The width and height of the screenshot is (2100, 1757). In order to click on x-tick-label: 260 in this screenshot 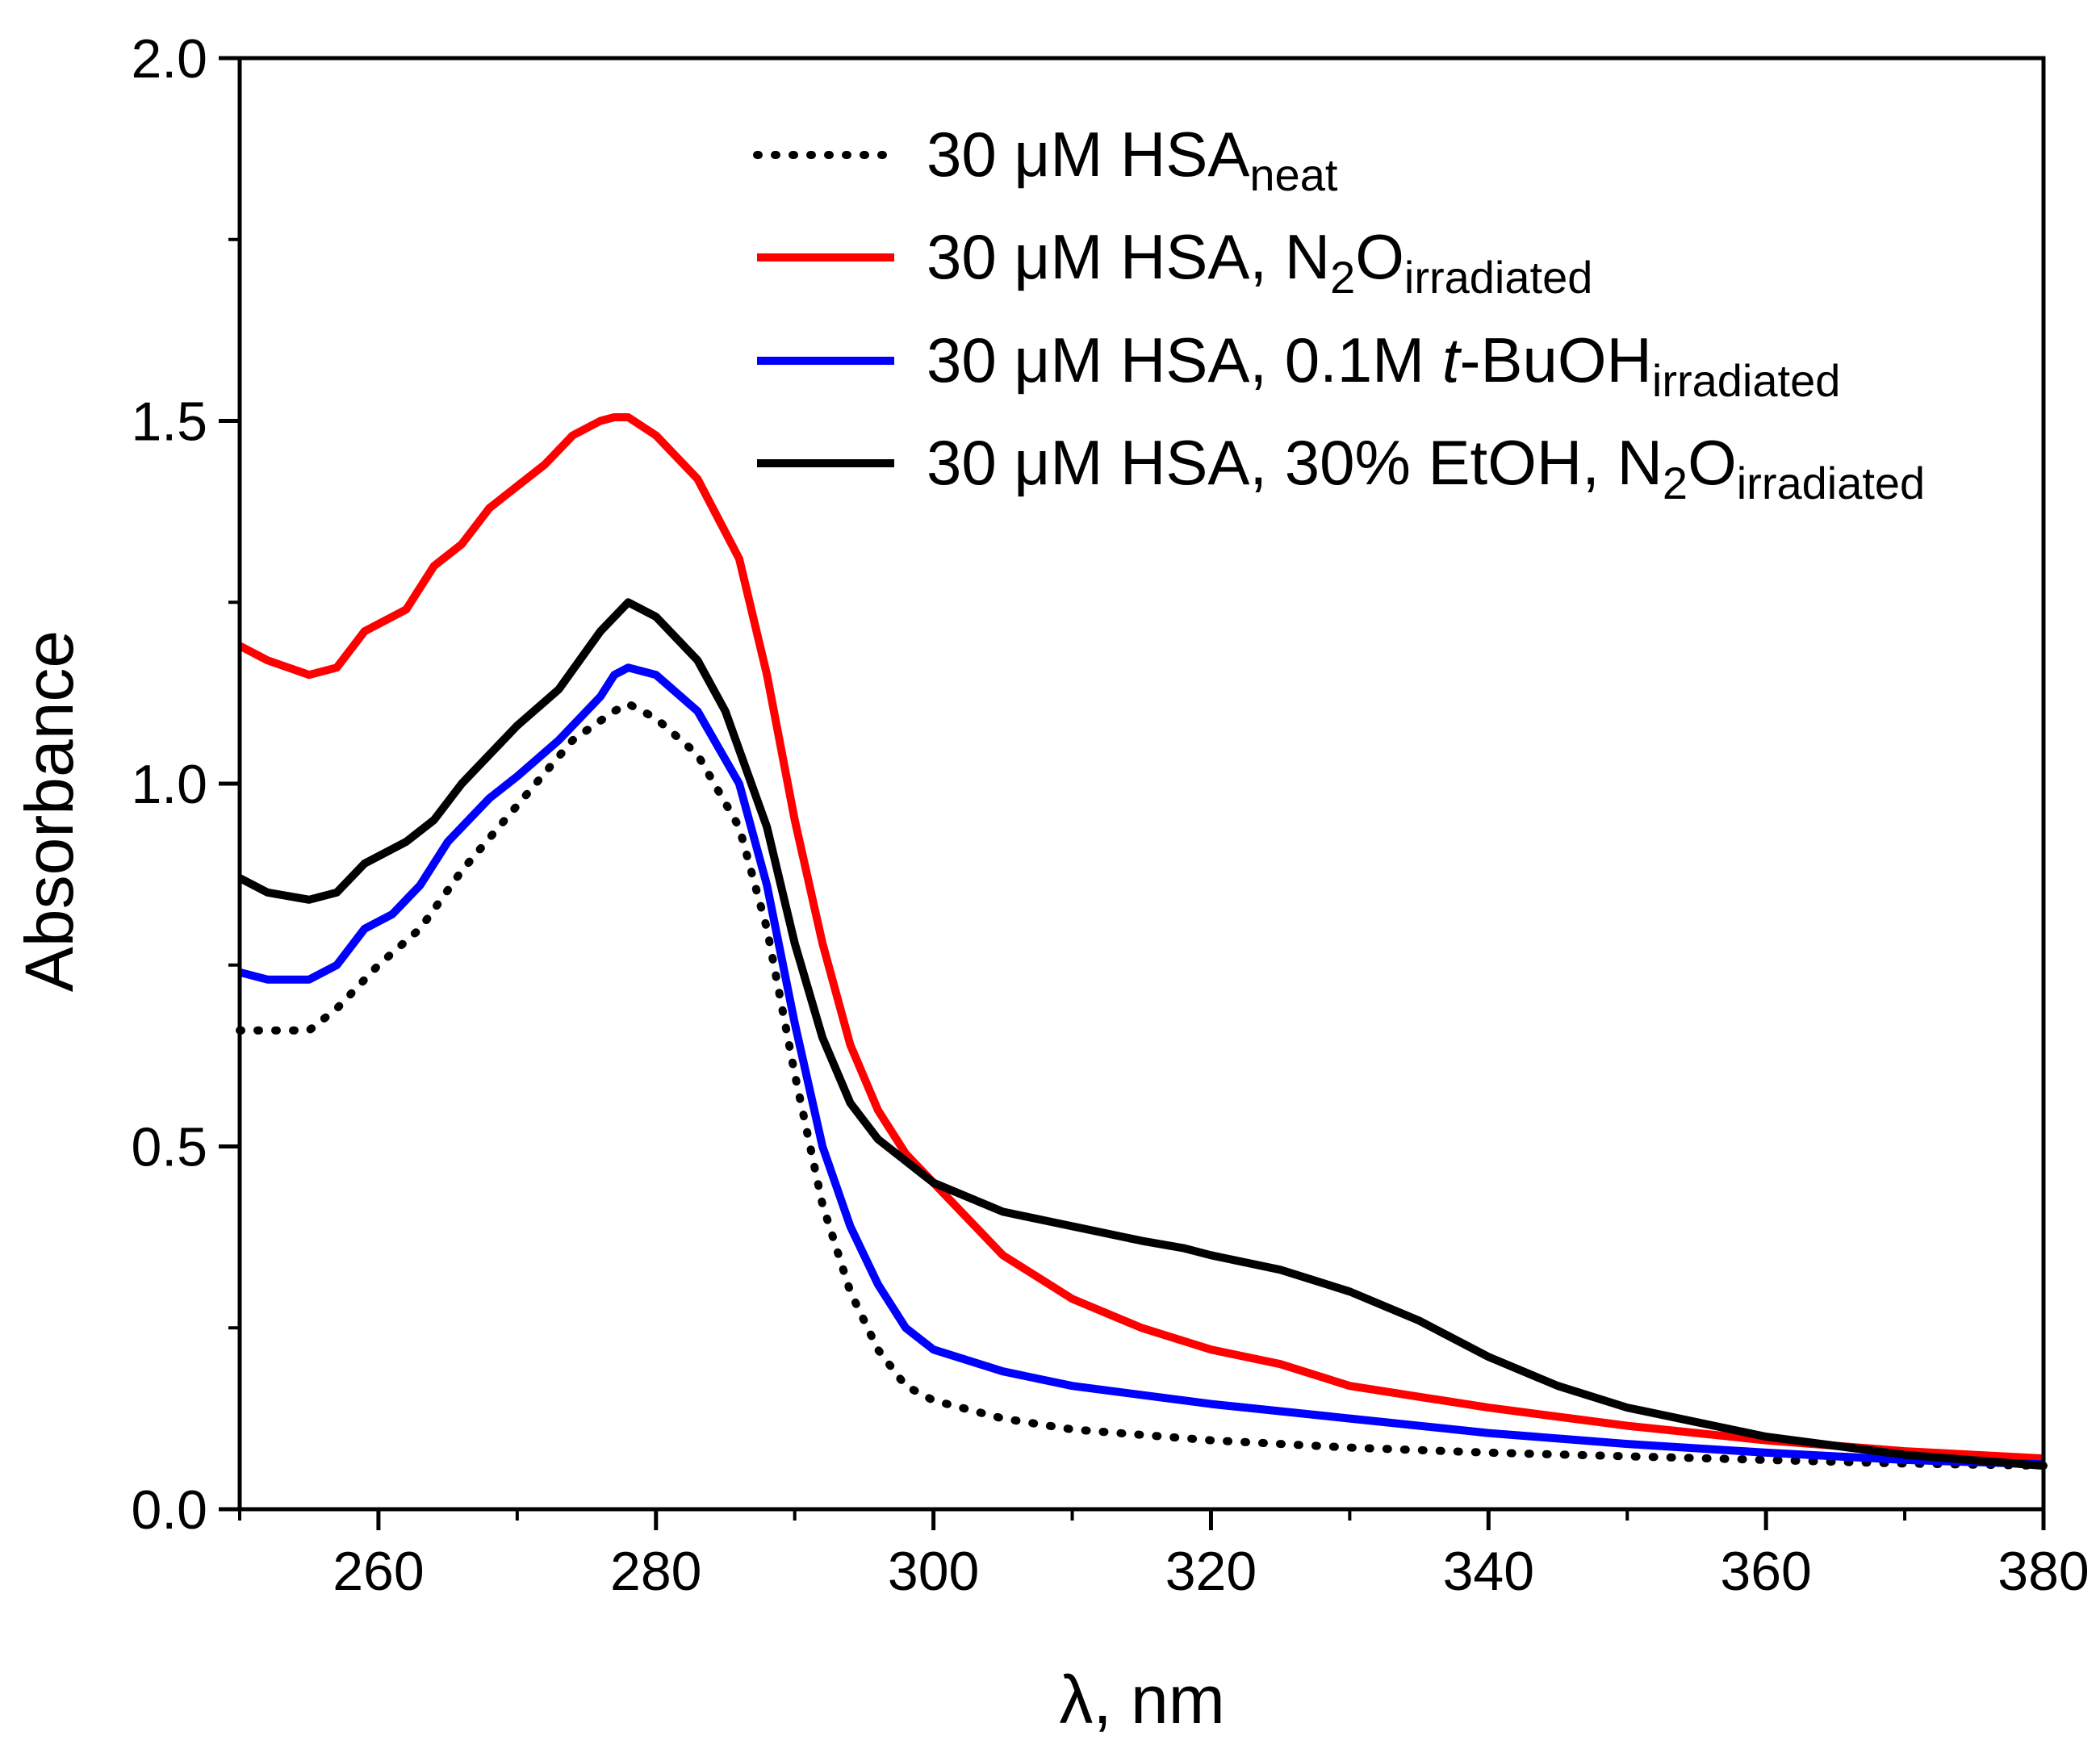, I will do `click(378, 1571)`.